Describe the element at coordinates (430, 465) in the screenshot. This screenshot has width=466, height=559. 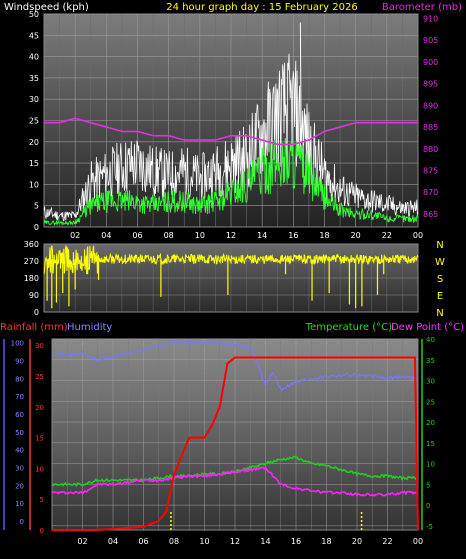
I see `temp-tick-label: 10` at that location.